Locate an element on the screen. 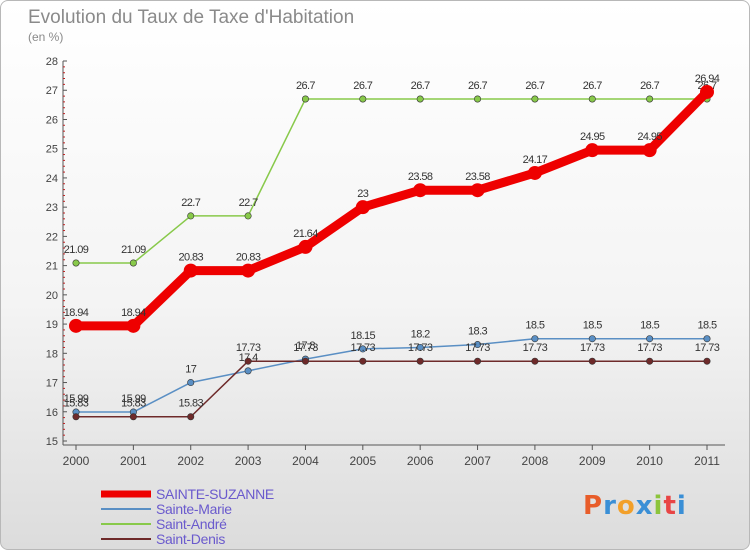 The height and width of the screenshot is (550, 750). x-tick-label-2004: 2004 is located at coordinates (305, 461).